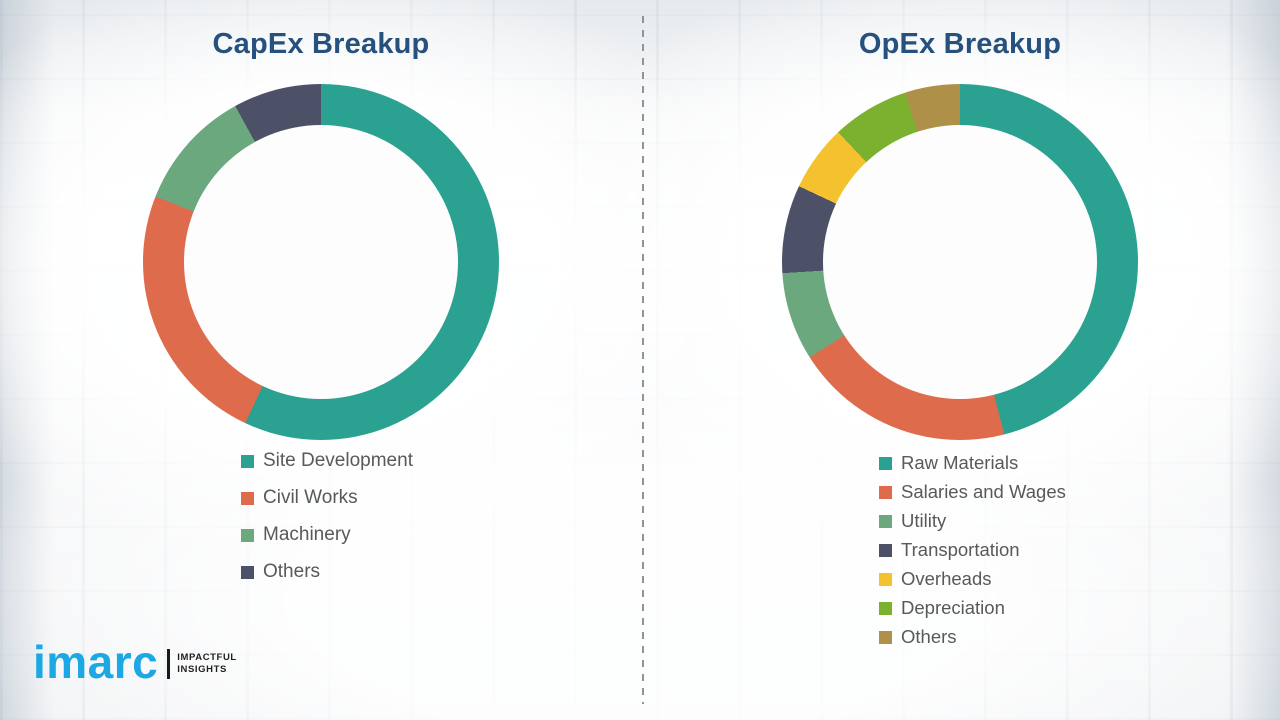  I want to click on legend-item: Utility, so click(972, 521).